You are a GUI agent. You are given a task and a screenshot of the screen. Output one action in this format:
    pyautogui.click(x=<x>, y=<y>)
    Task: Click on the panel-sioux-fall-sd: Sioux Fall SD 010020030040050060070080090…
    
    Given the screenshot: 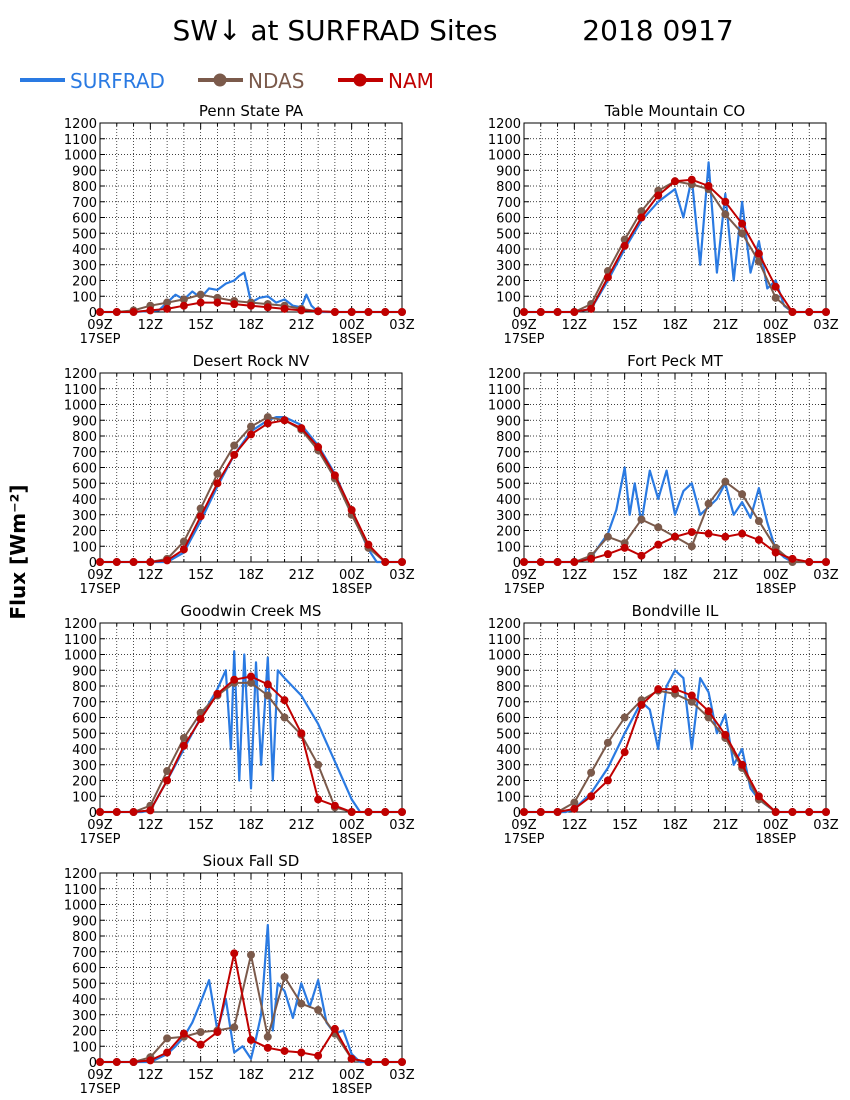 What is the action you would take?
    pyautogui.click(x=239, y=974)
    